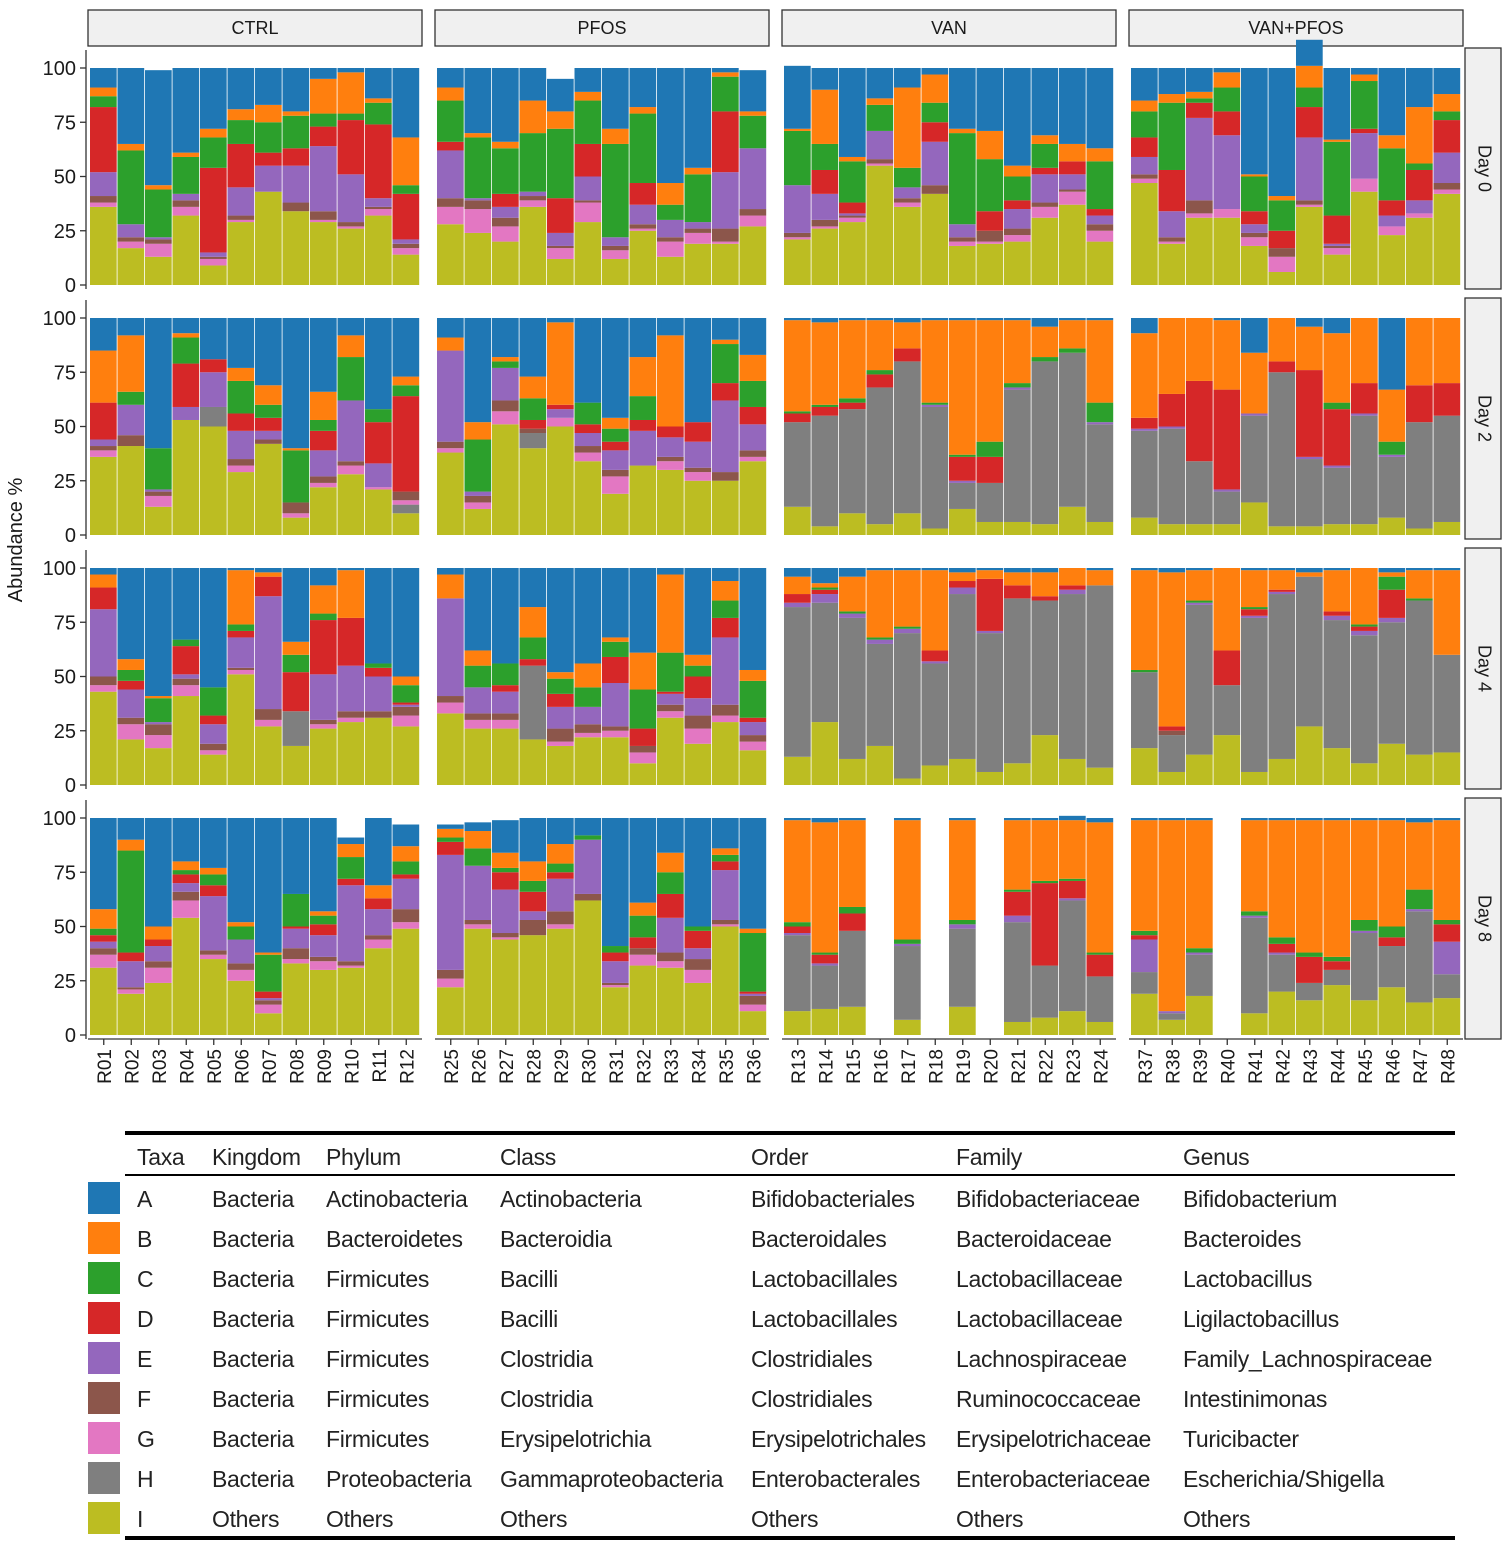 The height and width of the screenshot is (1549, 1503). I want to click on y-tick-label: 50, so click(65, 678).